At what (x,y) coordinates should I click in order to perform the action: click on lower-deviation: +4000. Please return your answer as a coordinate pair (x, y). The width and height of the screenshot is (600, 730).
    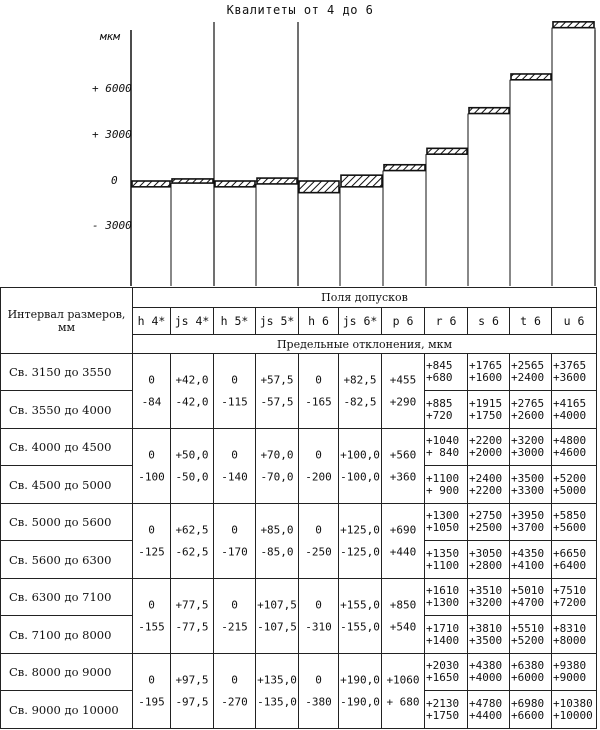
    Looking at the image, I should click on (570, 415).